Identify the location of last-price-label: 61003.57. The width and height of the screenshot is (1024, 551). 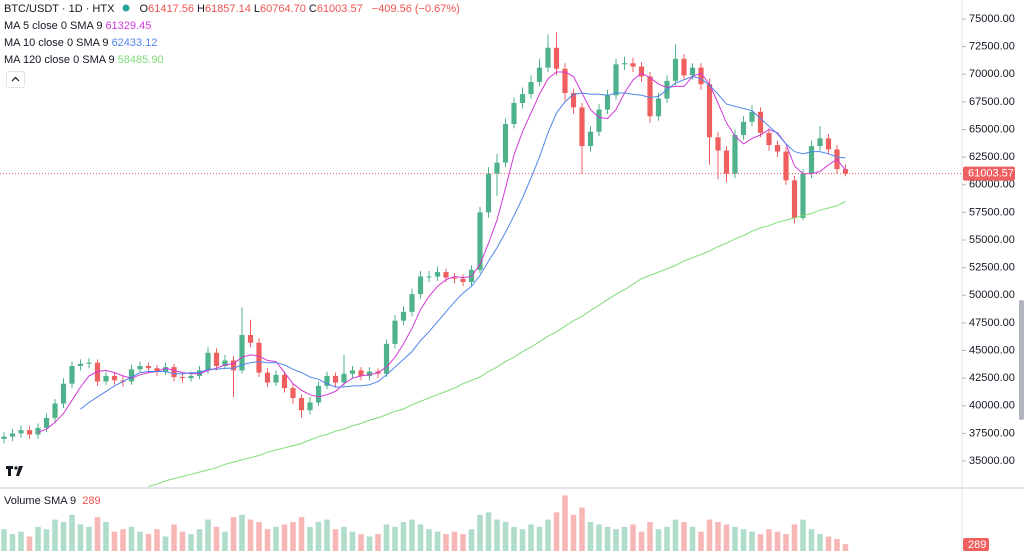
(991, 174).